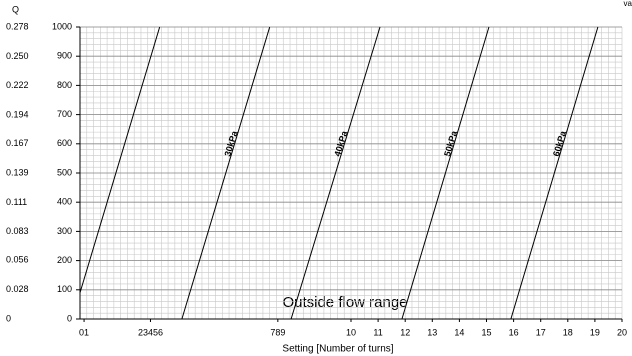 This screenshot has height=356, width=632. Describe the element at coordinates (340, 143) in the screenshot. I see `series-label: 40kPa` at that location.